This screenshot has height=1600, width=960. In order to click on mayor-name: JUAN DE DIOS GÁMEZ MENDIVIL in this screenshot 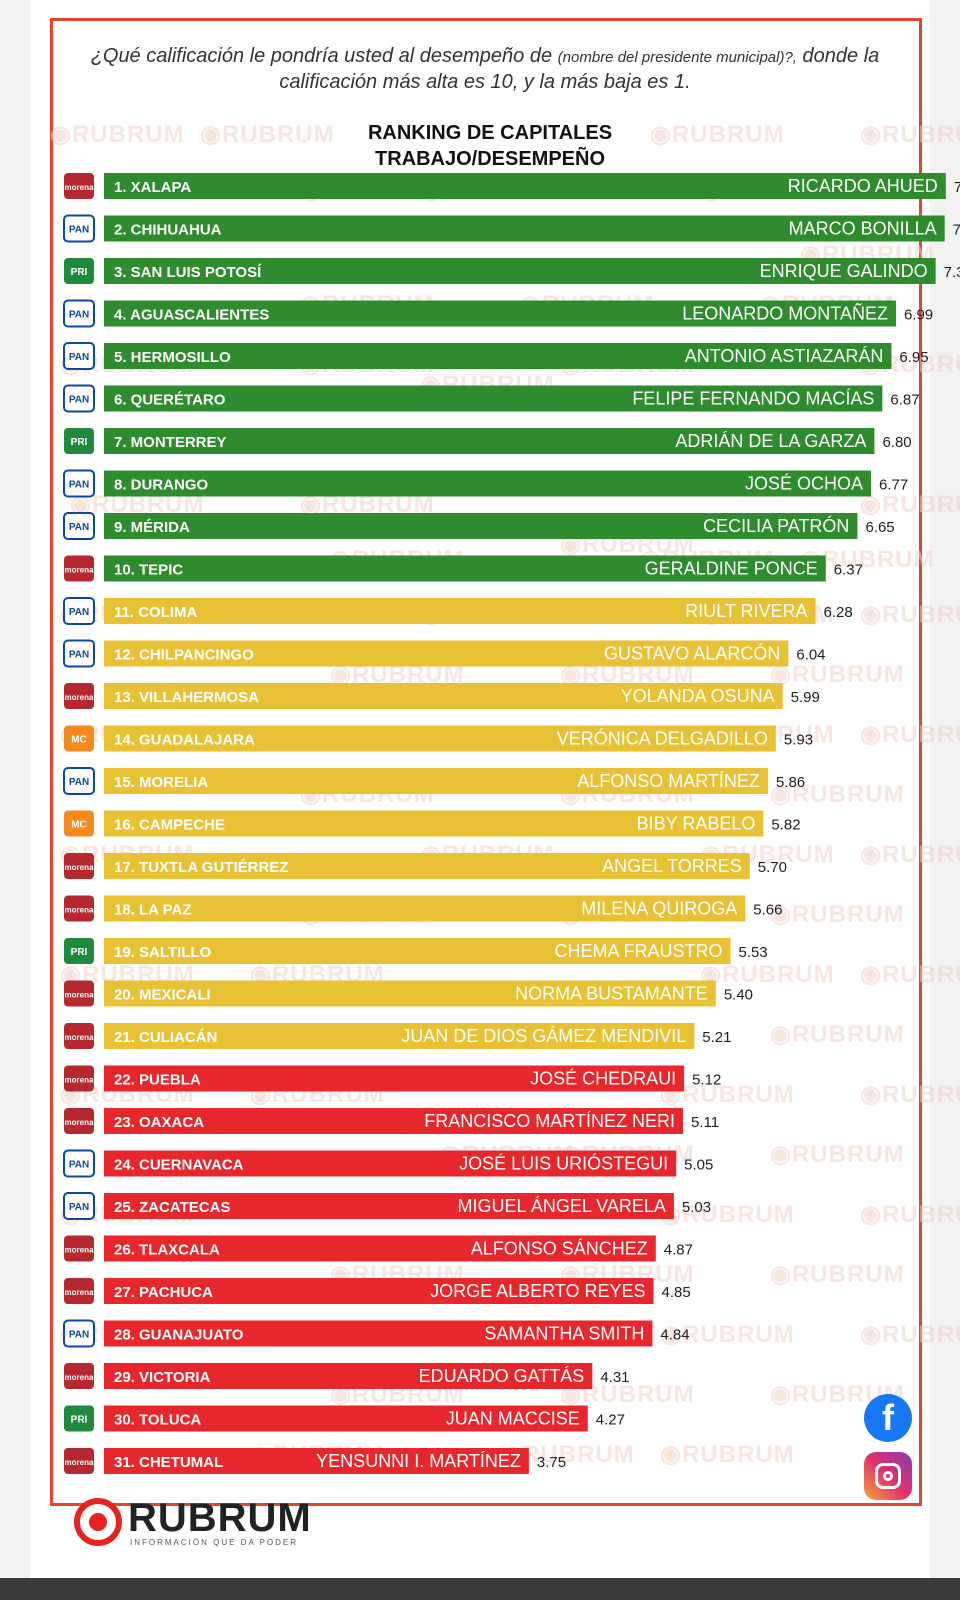, I will do `click(543, 1036)`.